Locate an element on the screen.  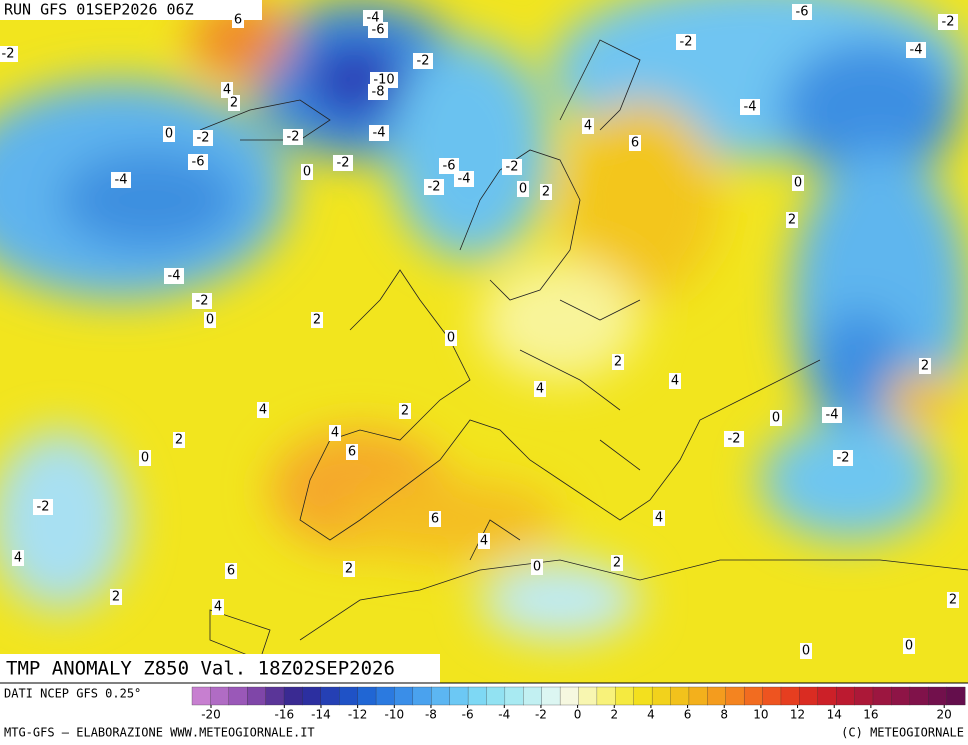
colorbar-label: 4 is located at coordinates (651, 715).